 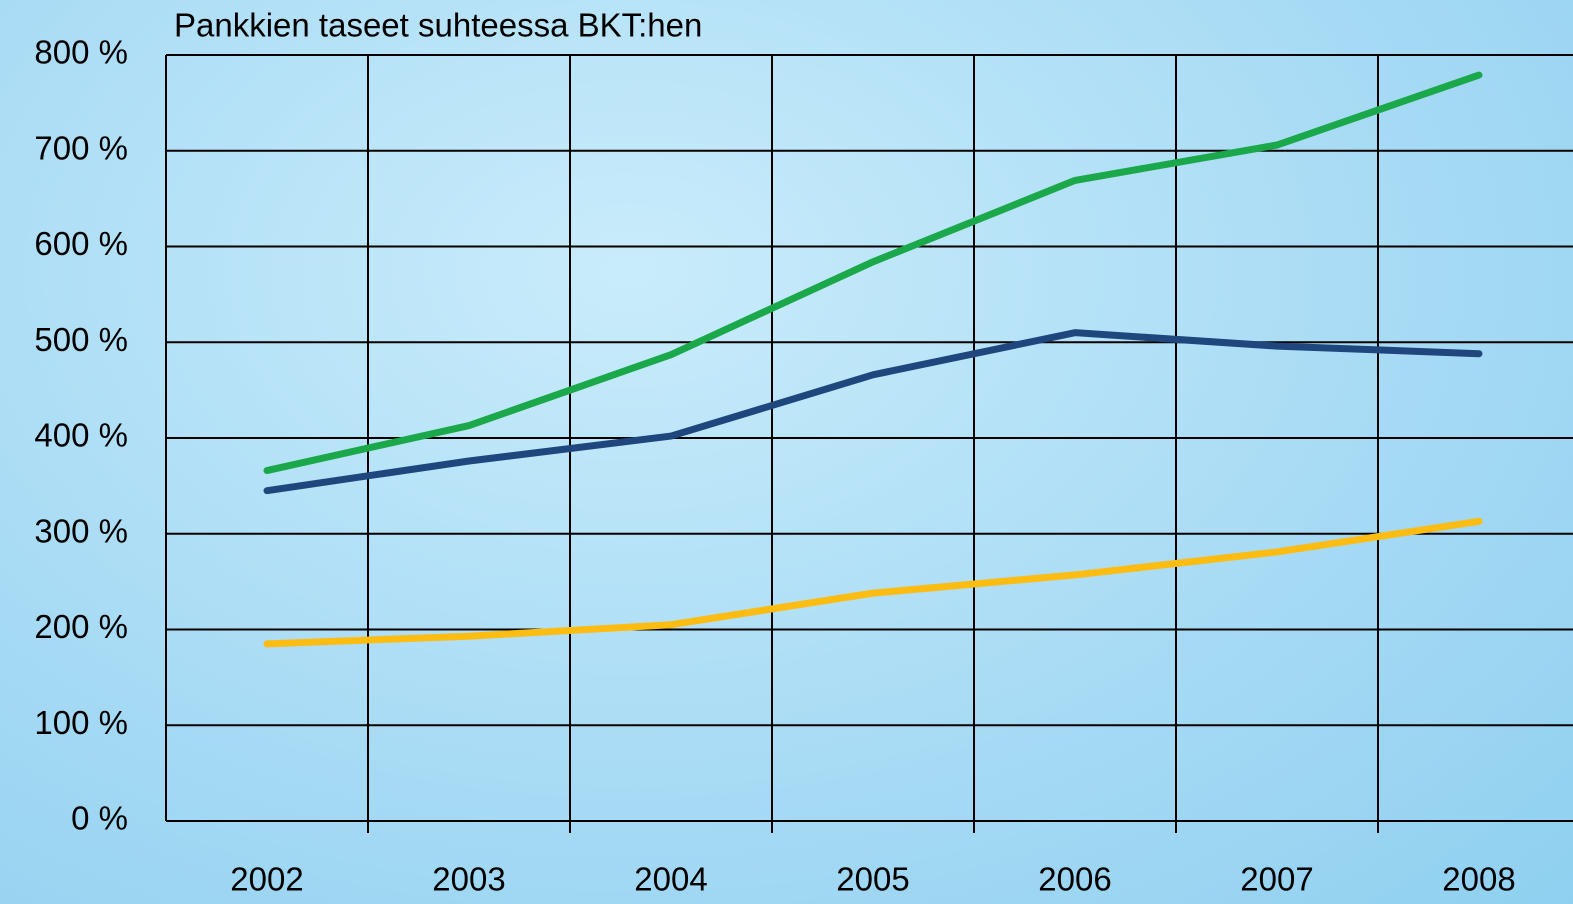 What do you see at coordinates (81, 722) in the screenshot?
I see `y-tick-label: 100 %` at bounding box center [81, 722].